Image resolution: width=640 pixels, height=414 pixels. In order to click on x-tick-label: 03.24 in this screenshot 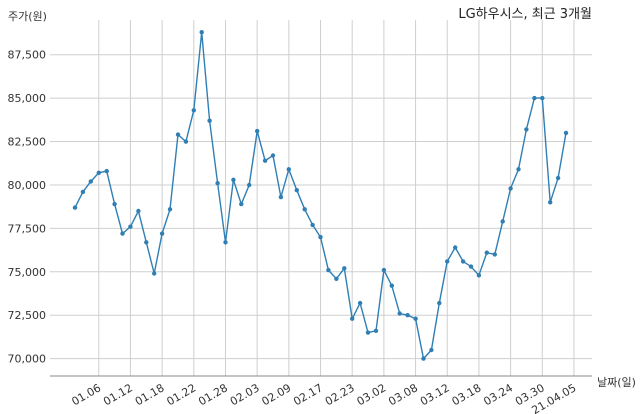, I will do `click(498, 394)`.